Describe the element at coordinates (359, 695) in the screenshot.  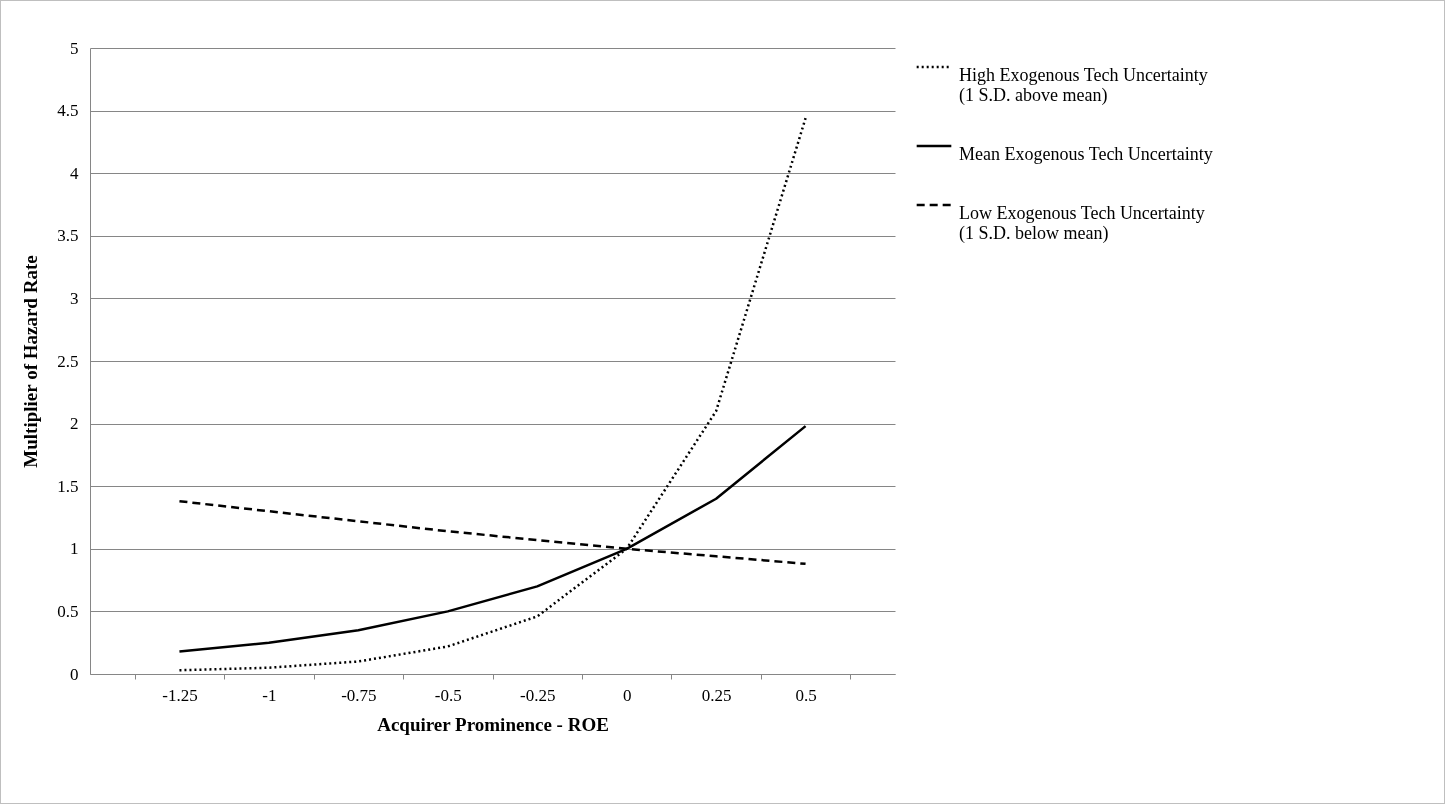
I see `x-tick-label: -0.75` at that location.